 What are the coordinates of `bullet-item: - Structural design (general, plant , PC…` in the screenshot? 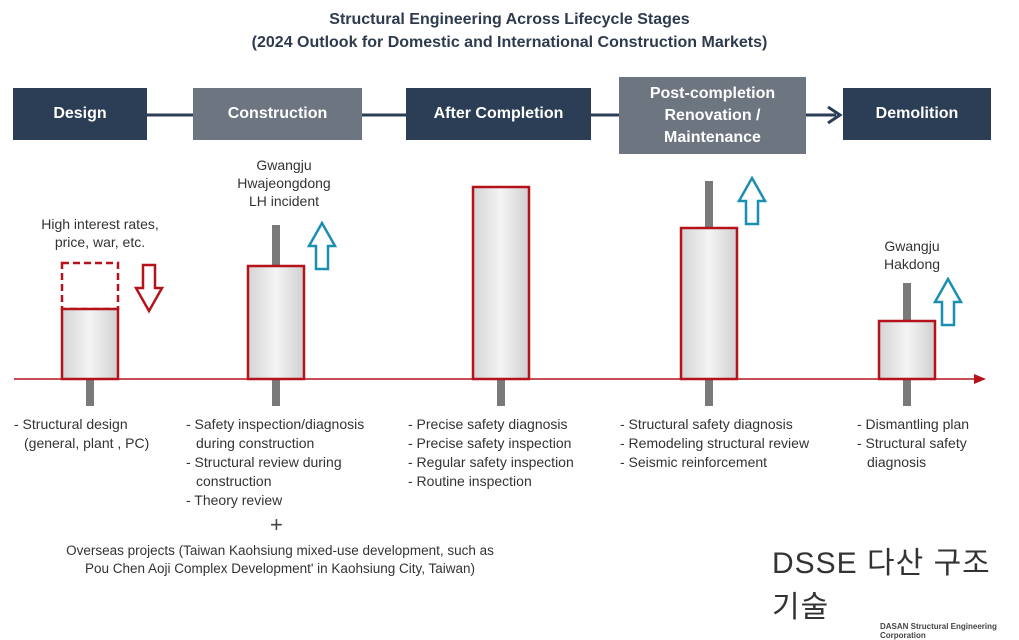 It's located at (82, 433).